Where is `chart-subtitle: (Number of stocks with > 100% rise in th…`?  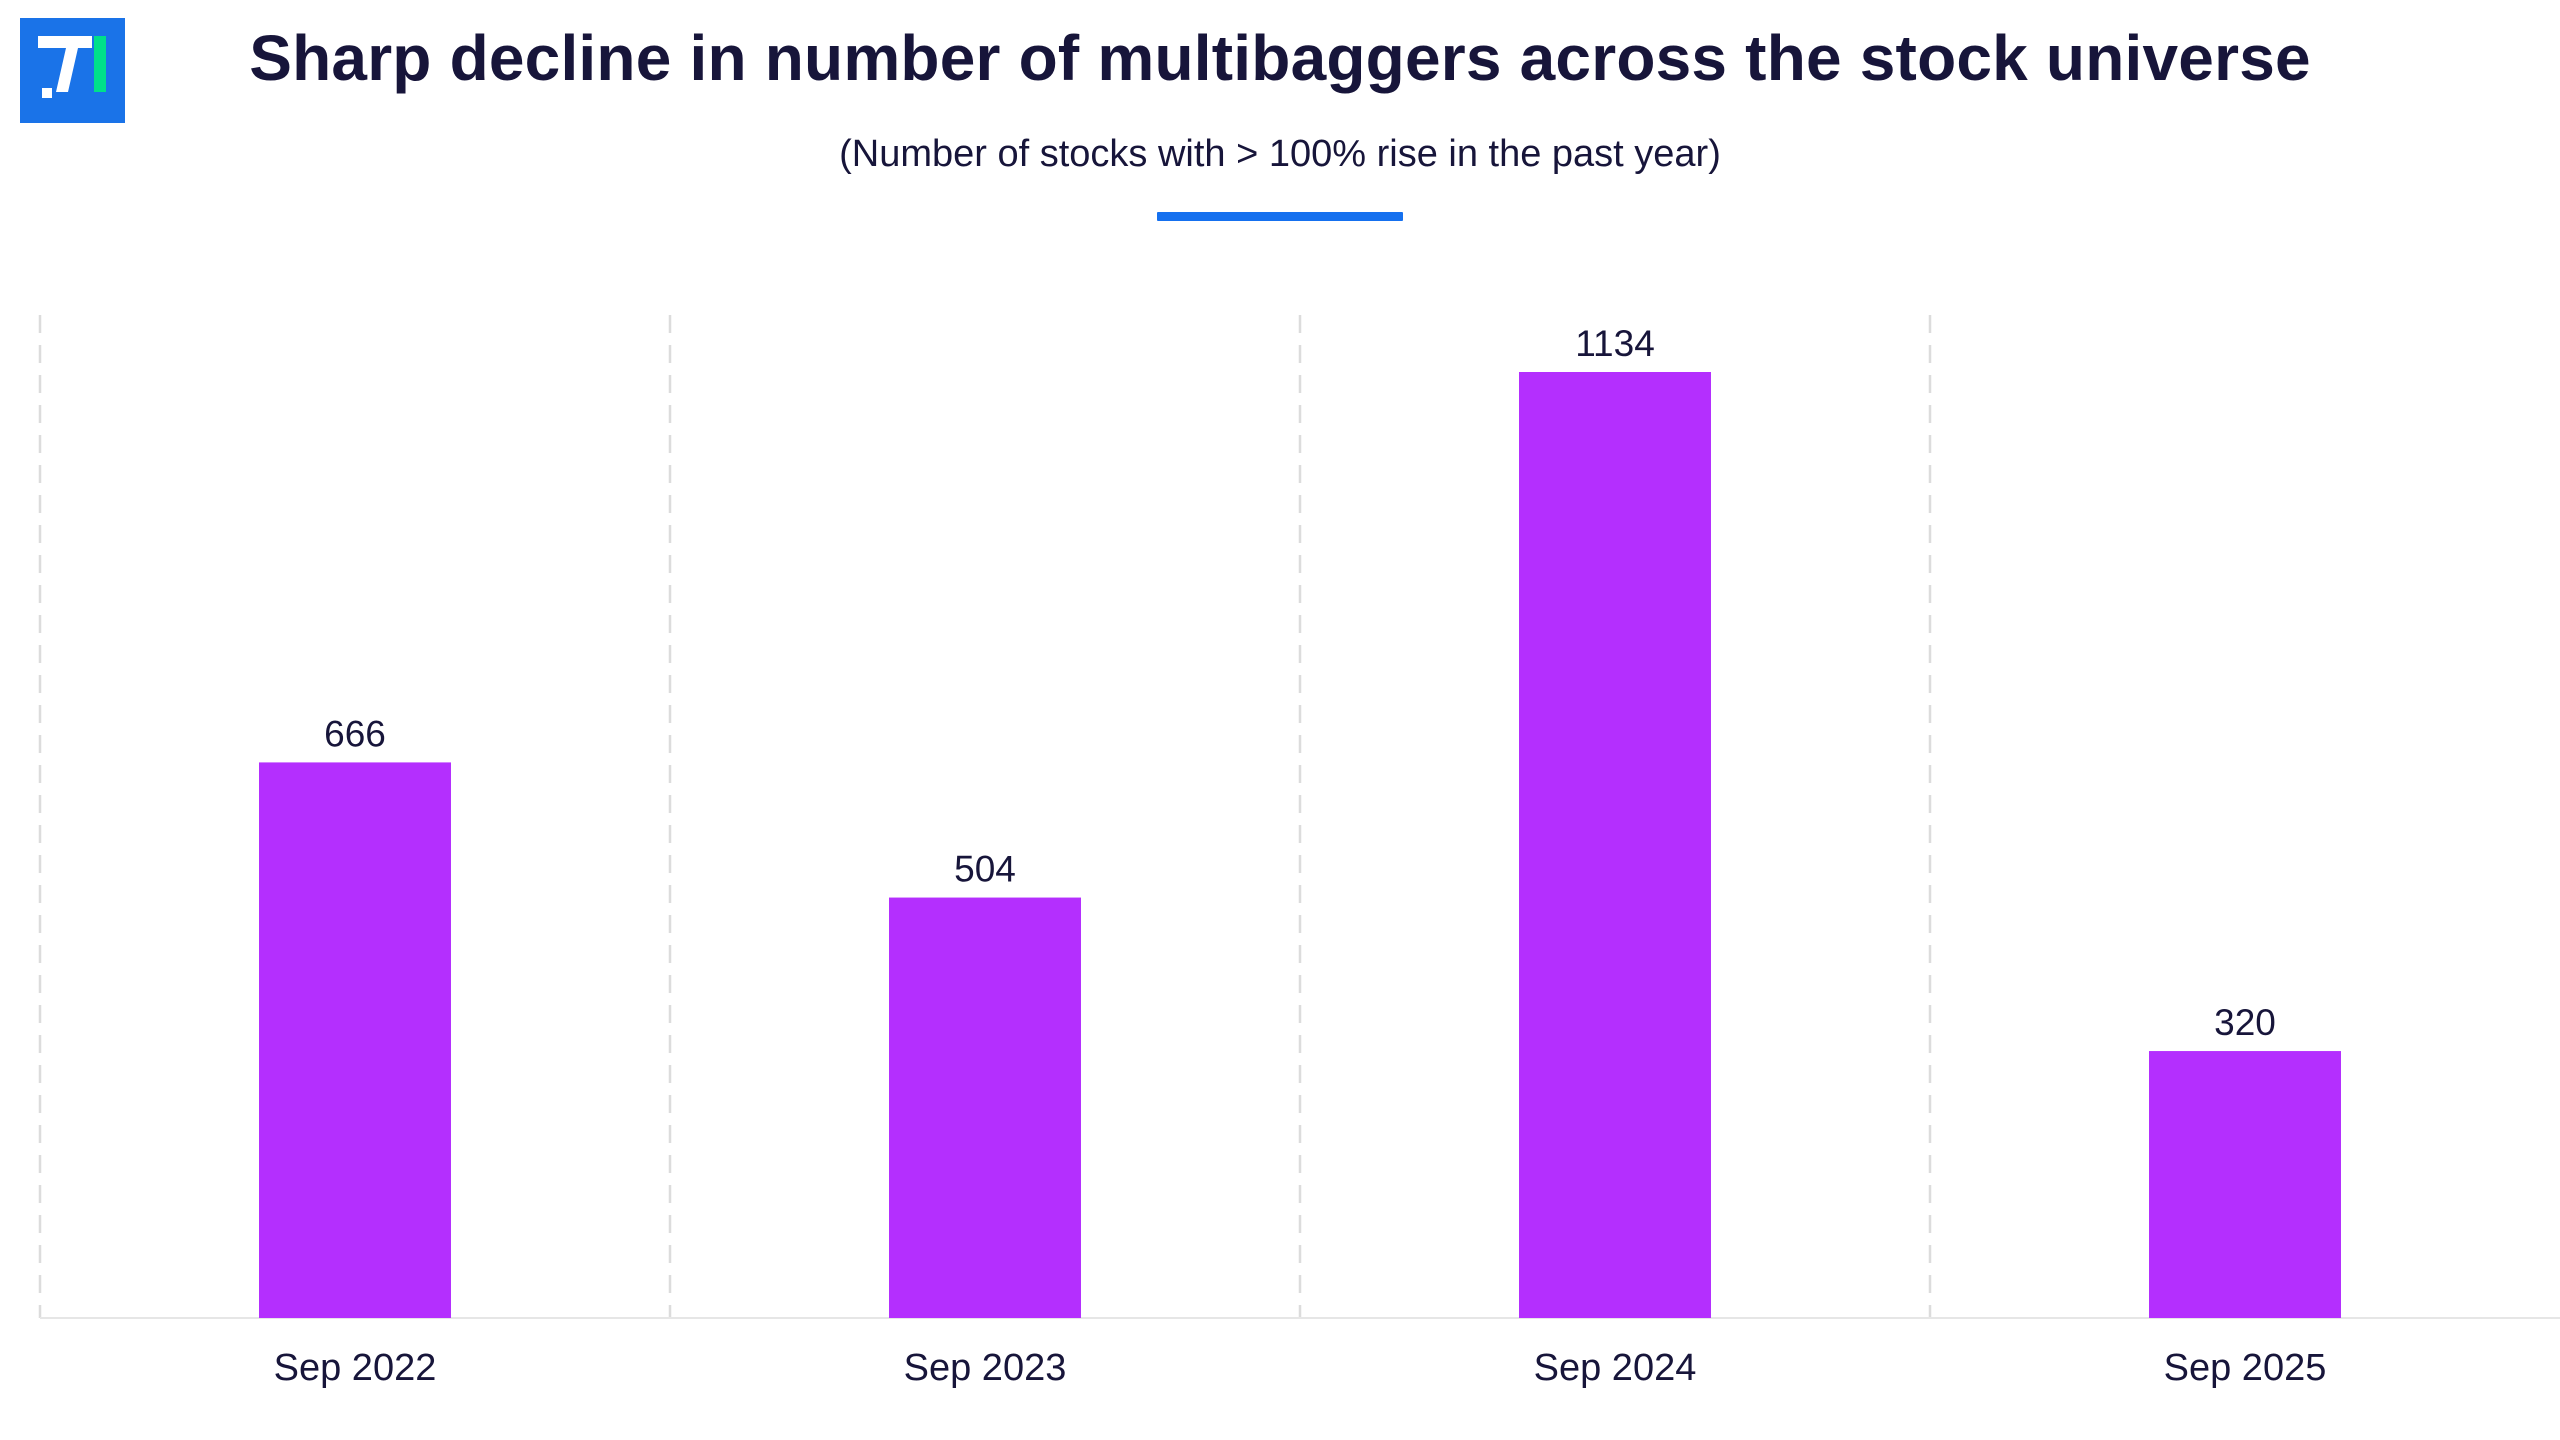
chart-subtitle: (Number of stocks with > 100% rise in th… is located at coordinates (1280, 154).